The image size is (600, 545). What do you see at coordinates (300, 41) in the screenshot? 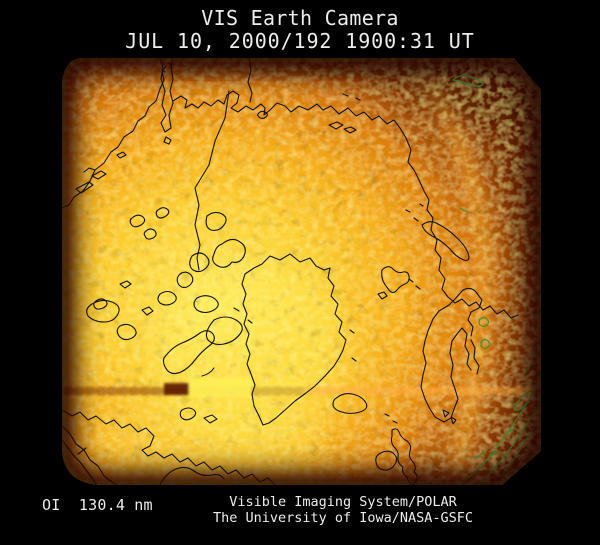
I see `image-timestamp: JUL 10, 2000/192 1900:31 UT` at bounding box center [300, 41].